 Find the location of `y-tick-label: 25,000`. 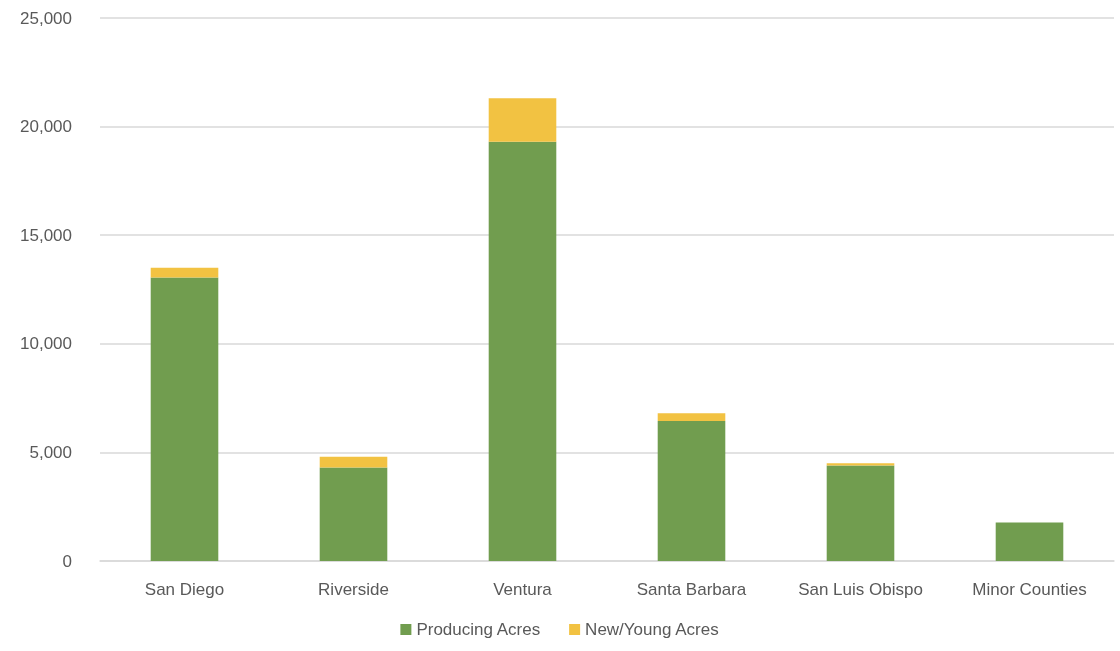

y-tick-label: 25,000 is located at coordinates (46, 18).